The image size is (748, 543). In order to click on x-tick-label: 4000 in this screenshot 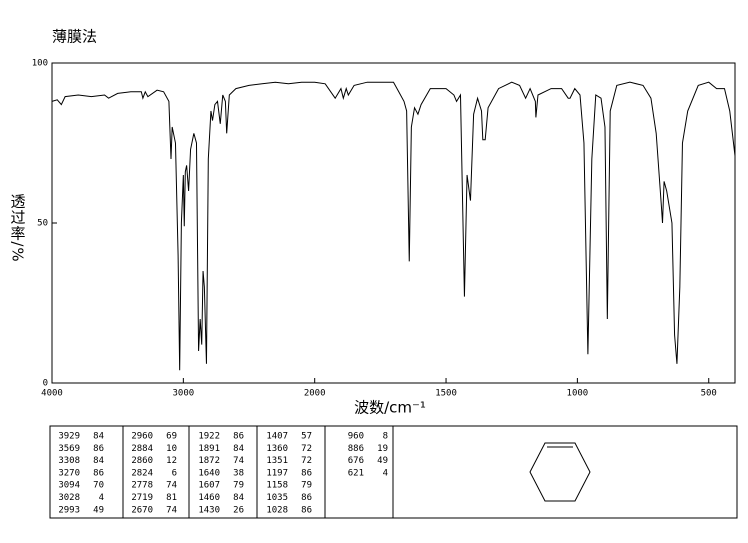, I will do `click(52, 394)`.